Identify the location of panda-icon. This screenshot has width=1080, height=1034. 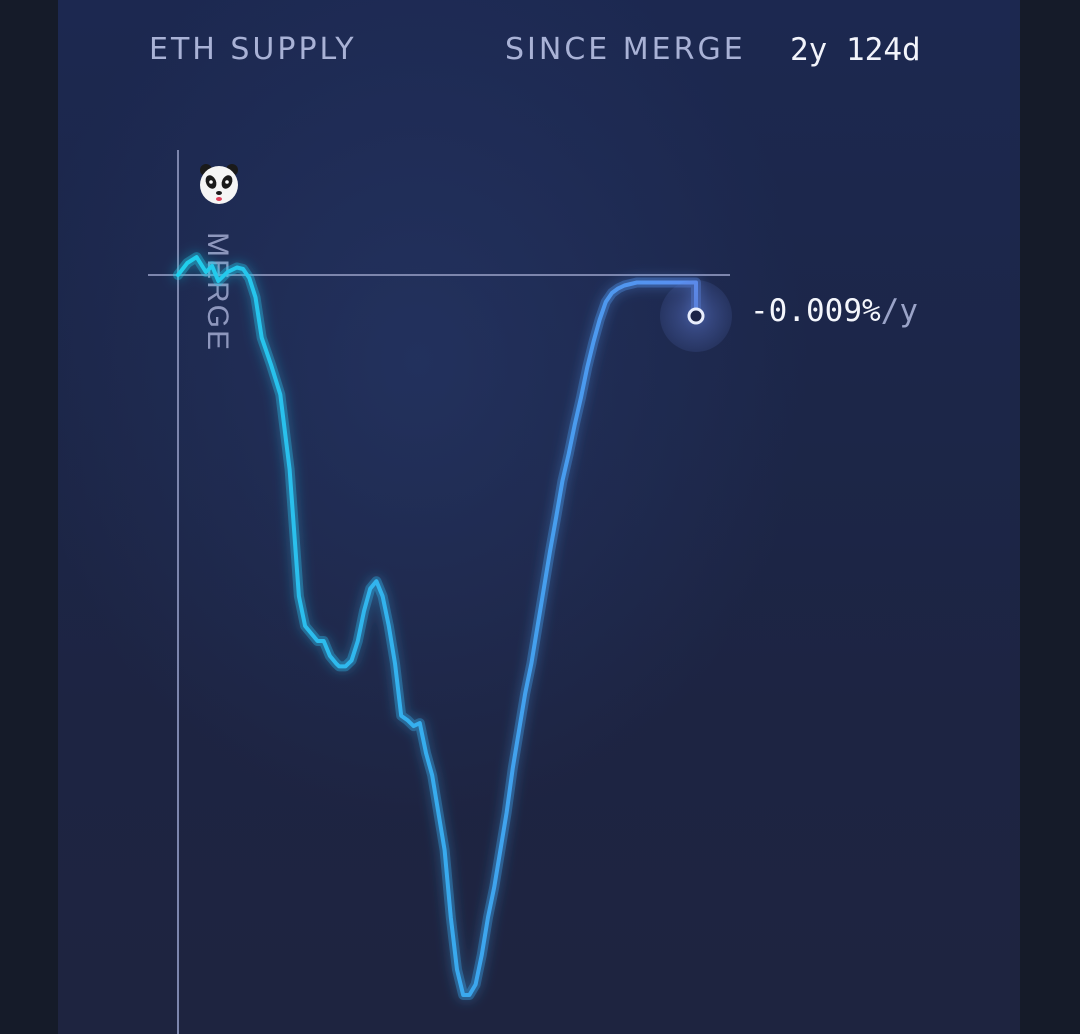
(219, 184).